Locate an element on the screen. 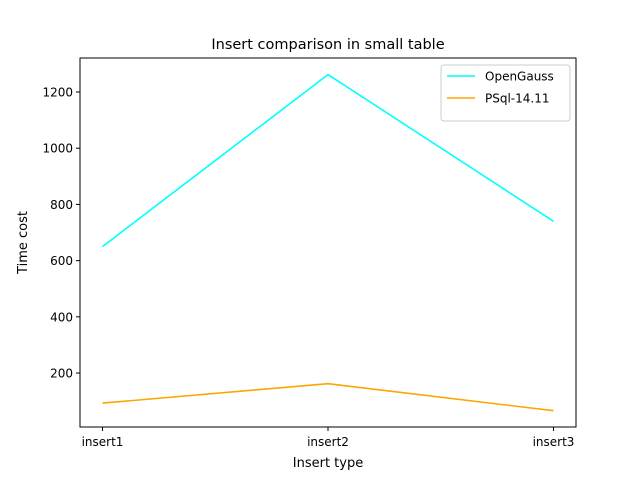 The height and width of the screenshot is (480, 640). legend: OpenGauss PSql-14.11 is located at coordinates (505, 93).